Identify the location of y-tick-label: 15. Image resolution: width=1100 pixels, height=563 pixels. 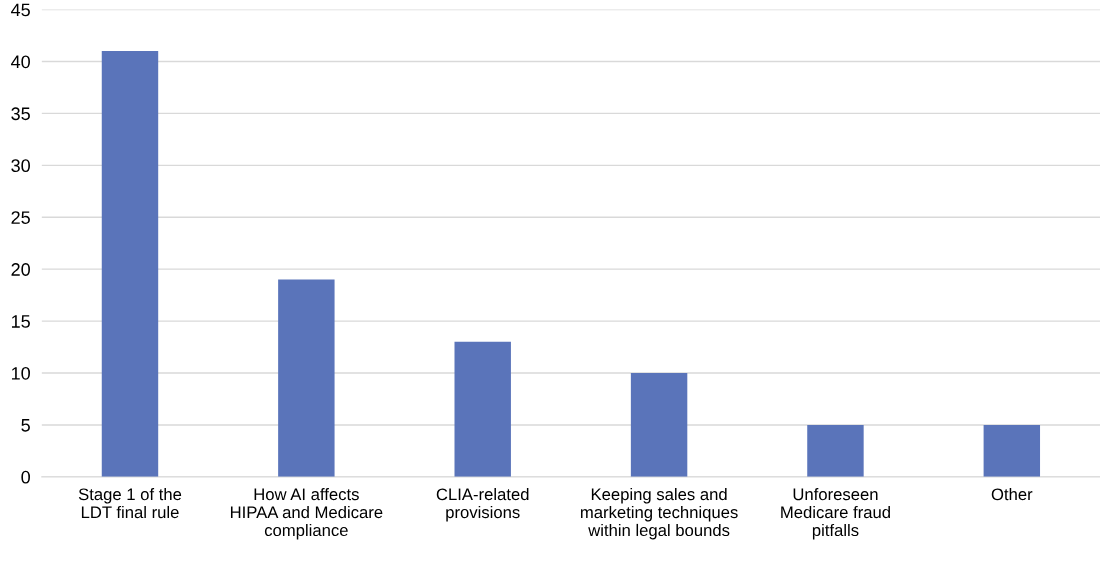
(20, 321).